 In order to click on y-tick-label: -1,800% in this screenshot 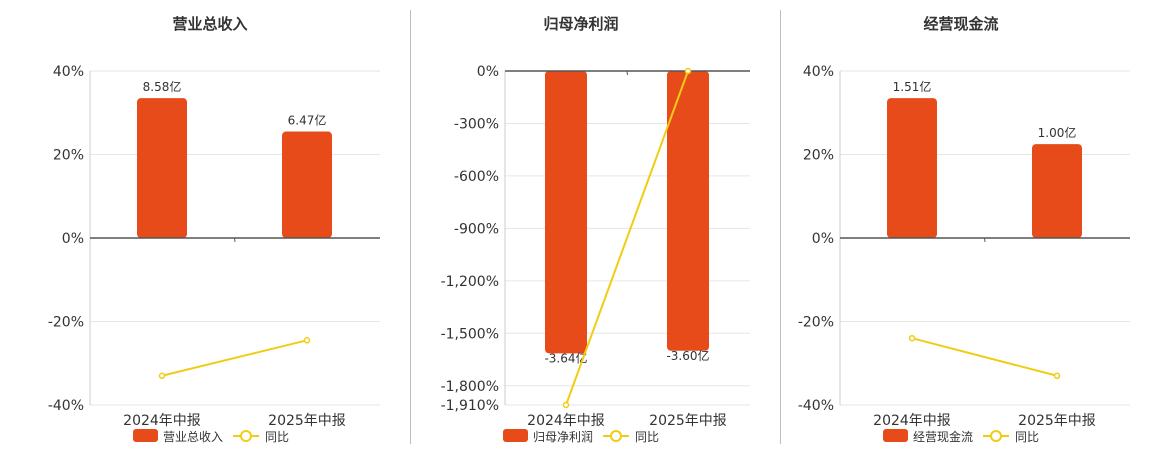, I will do `click(470, 387)`.